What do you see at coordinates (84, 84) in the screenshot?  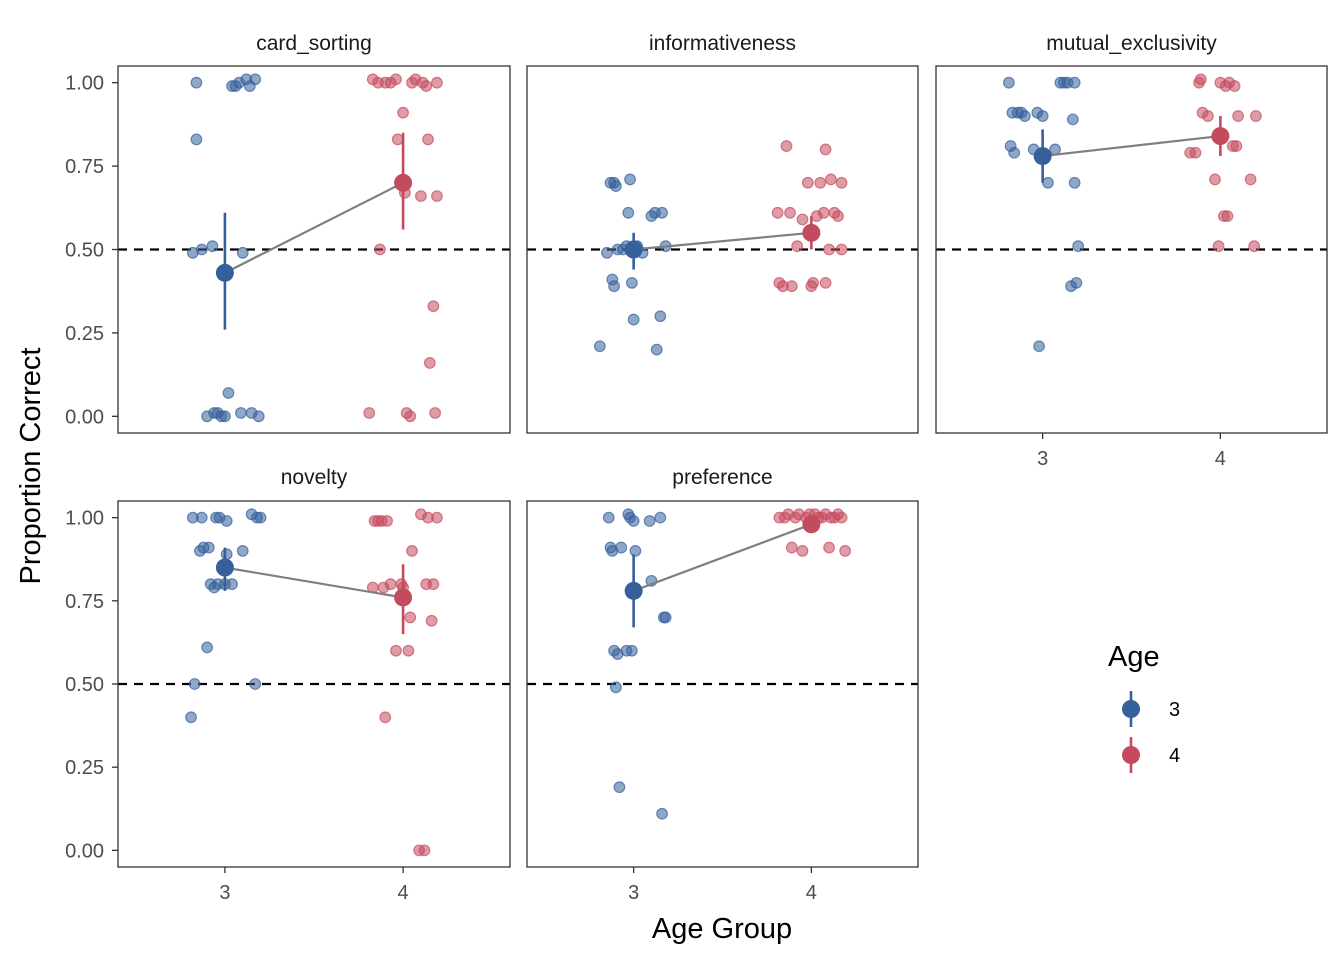 I see `y-tick-label: 1.00` at bounding box center [84, 84].